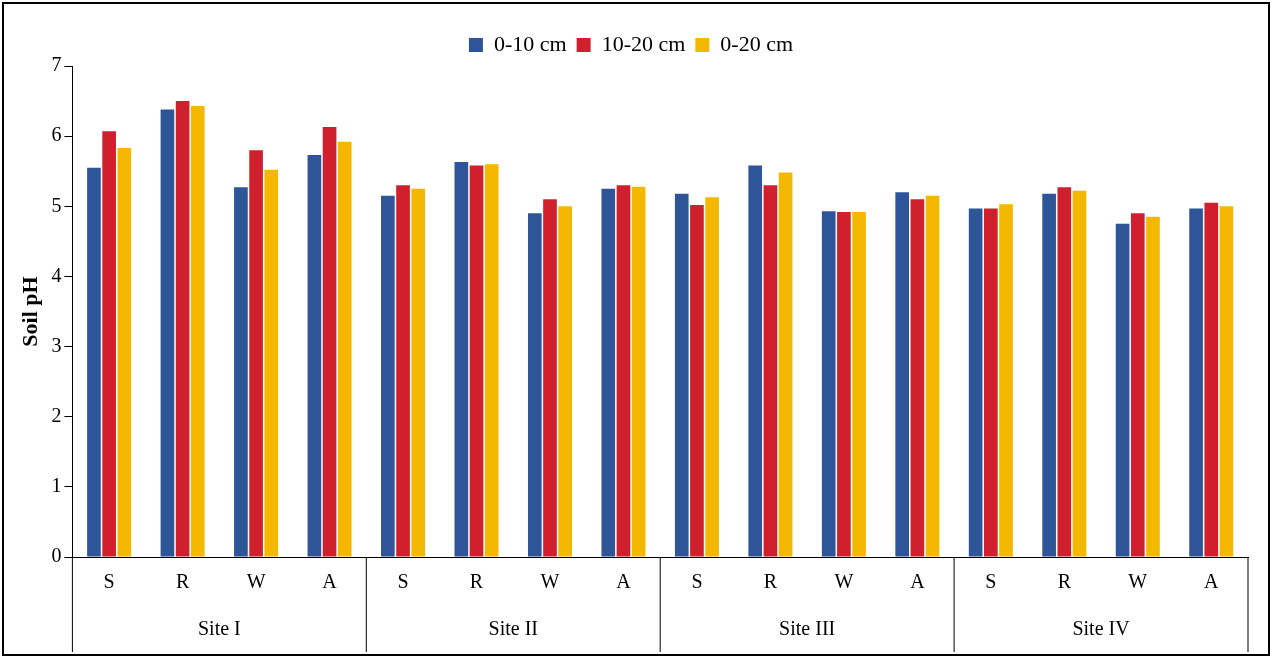  What do you see at coordinates (1101, 628) in the screenshot?
I see `text: Site IV` at bounding box center [1101, 628].